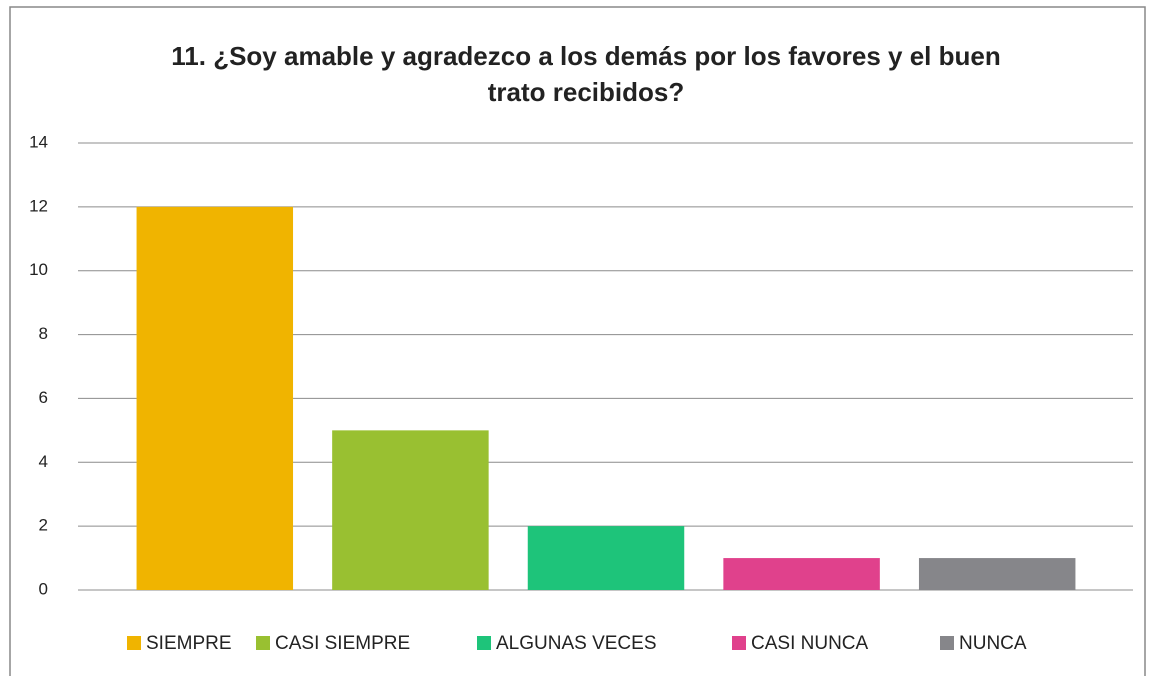  I want to click on legend-label: NUNCA, so click(993, 643).